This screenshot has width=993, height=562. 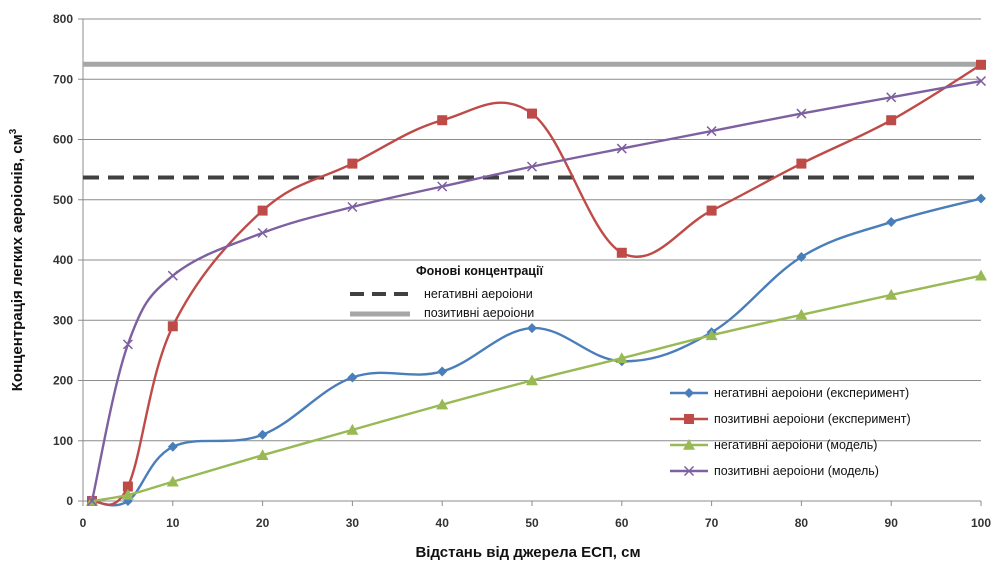 What do you see at coordinates (63, 79) in the screenshot?
I see `y-tick-label-7: 700` at bounding box center [63, 79].